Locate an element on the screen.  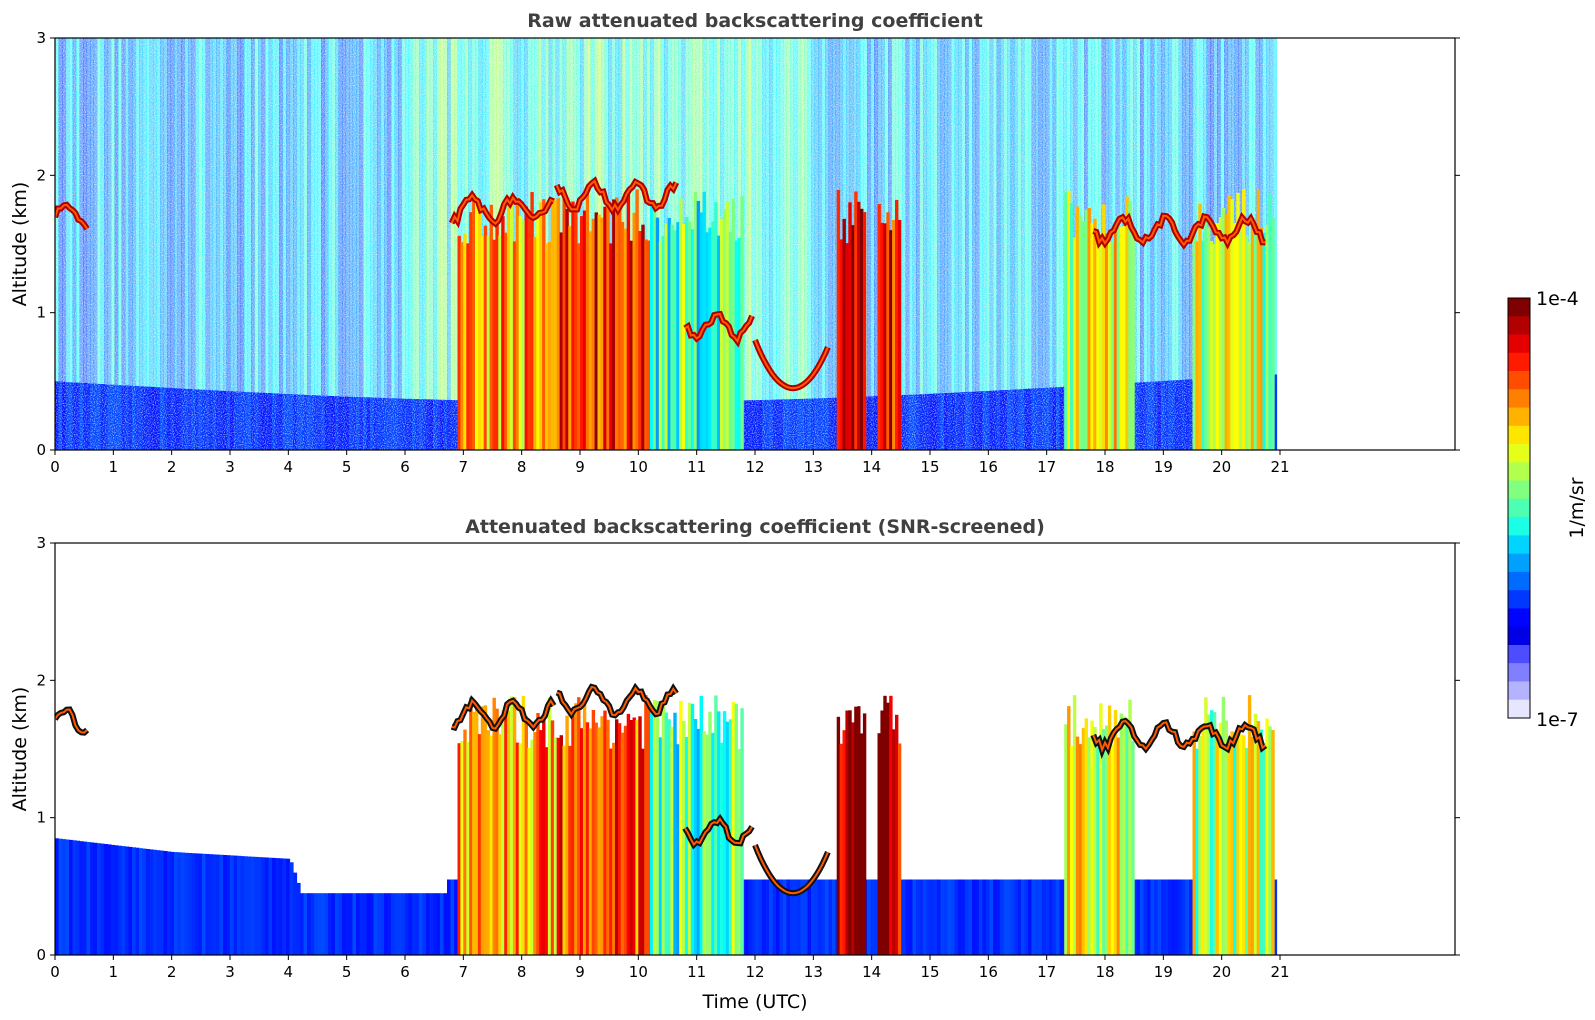
colorbar-frame is located at coordinates (1519, 508).